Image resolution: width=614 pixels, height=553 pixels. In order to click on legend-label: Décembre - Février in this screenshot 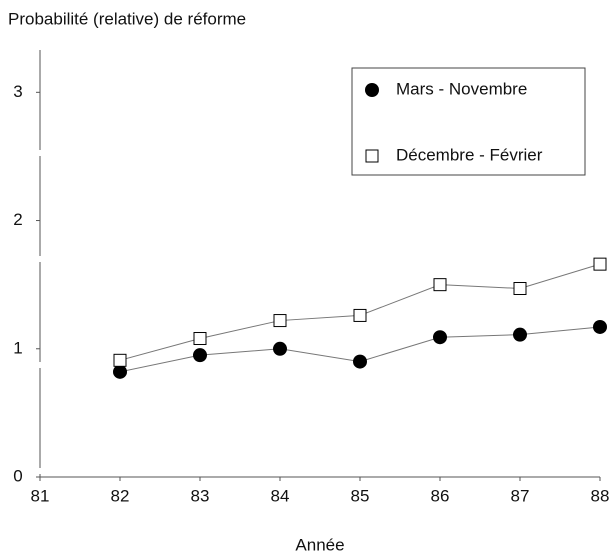, I will do `click(469, 154)`.